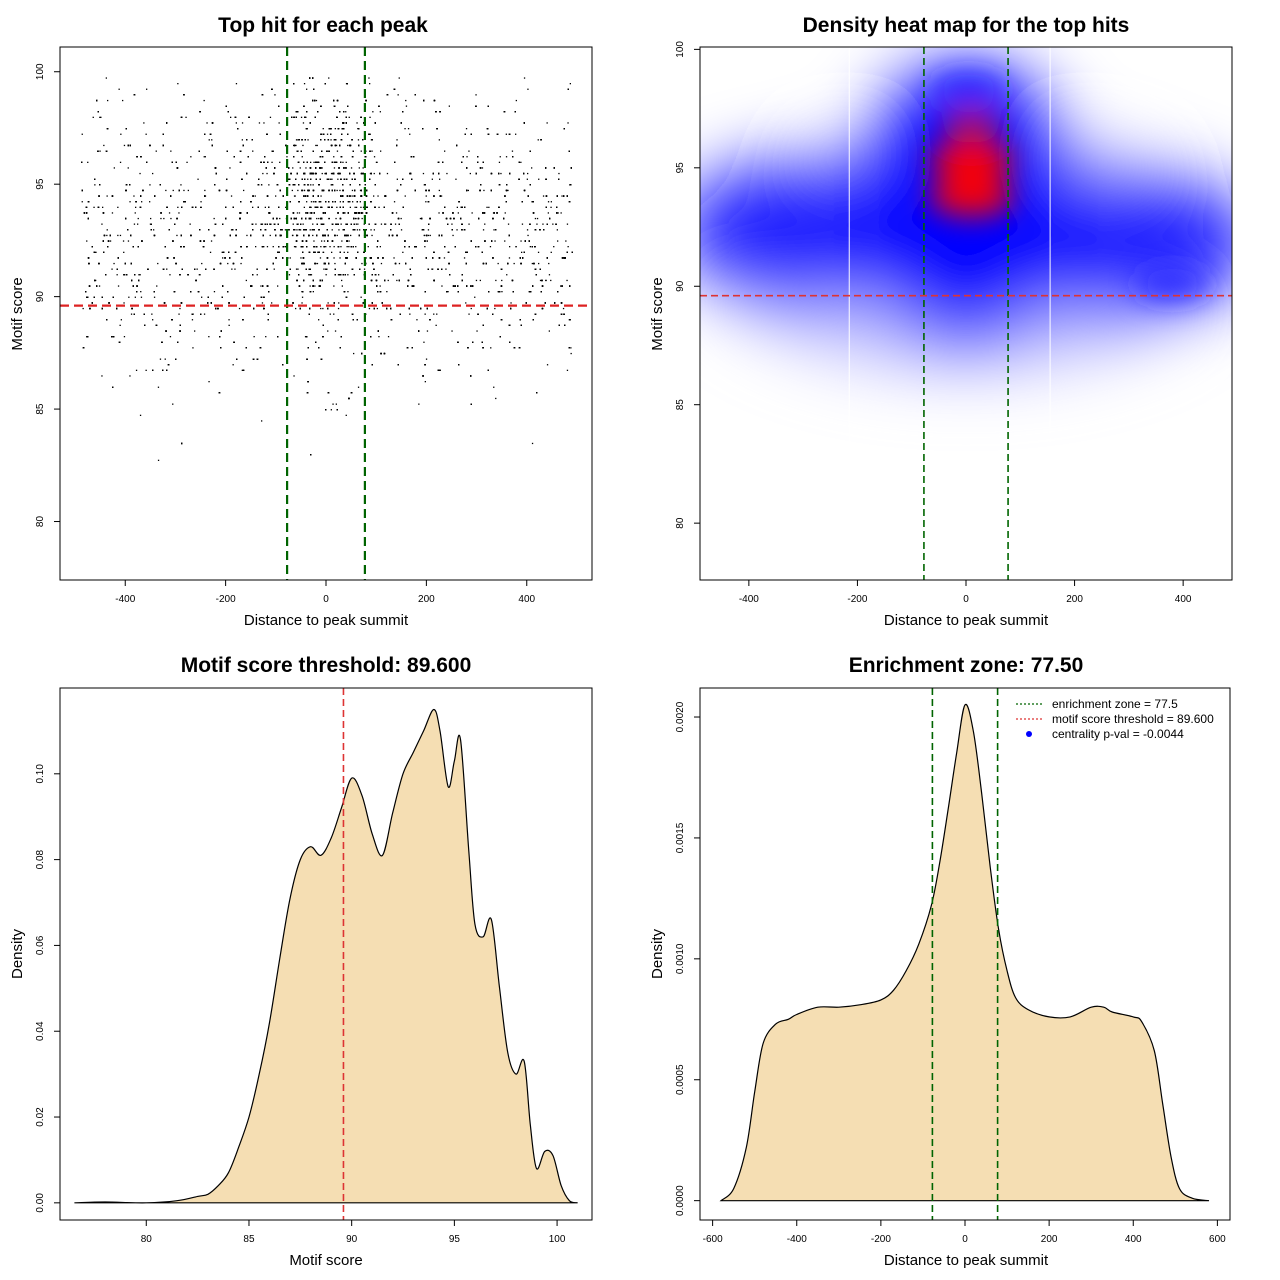 The image size is (1280, 1280). Describe the element at coordinates (327, 269) in the screenshot. I see `scatter-points` at that location.